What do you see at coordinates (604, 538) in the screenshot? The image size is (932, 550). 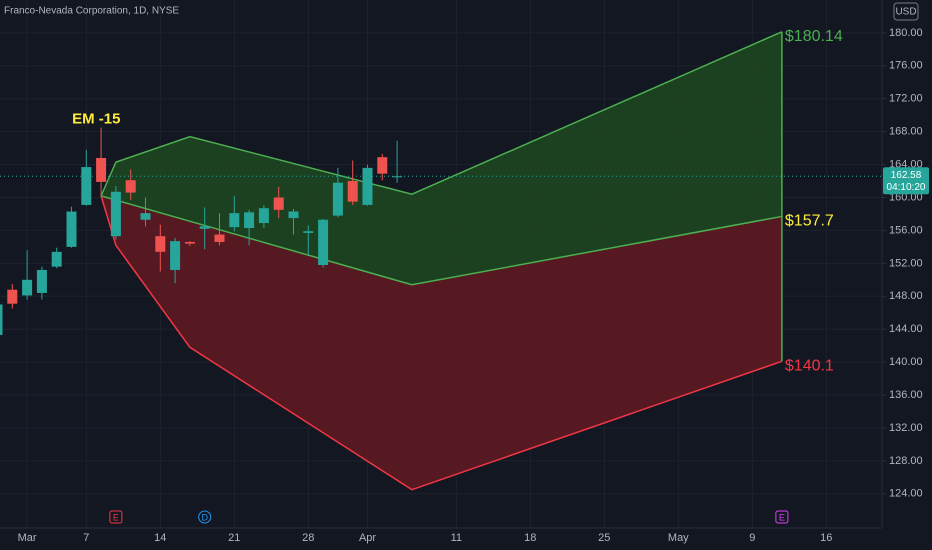 I see `x-tick-label: 25` at bounding box center [604, 538].